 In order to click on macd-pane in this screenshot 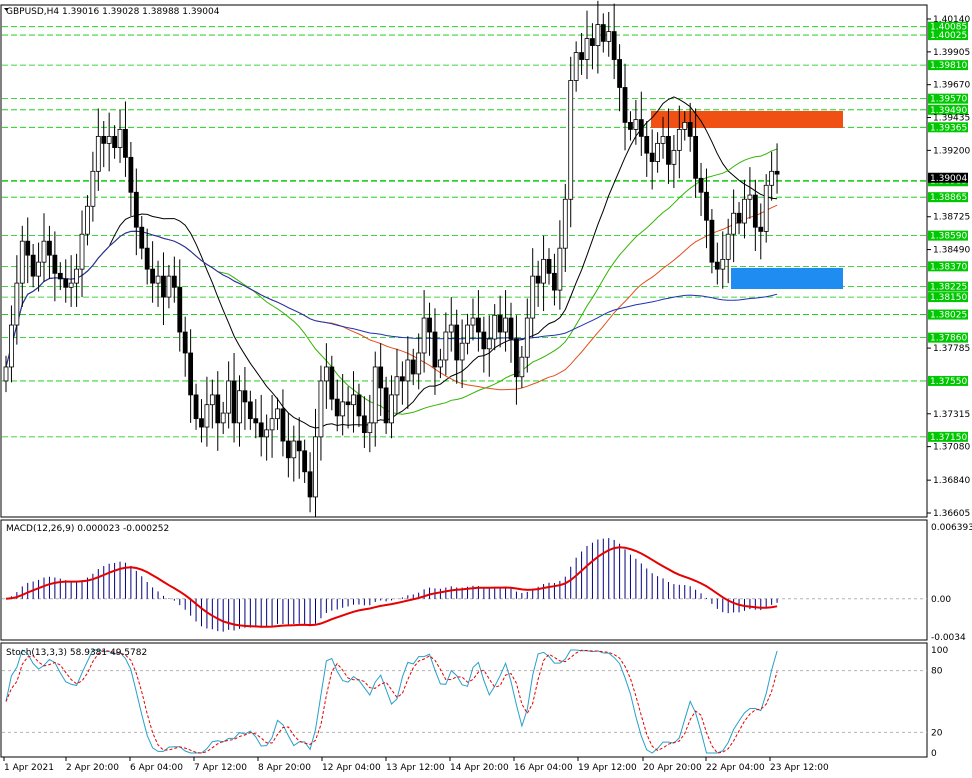, I will do `click(464, 580)`.